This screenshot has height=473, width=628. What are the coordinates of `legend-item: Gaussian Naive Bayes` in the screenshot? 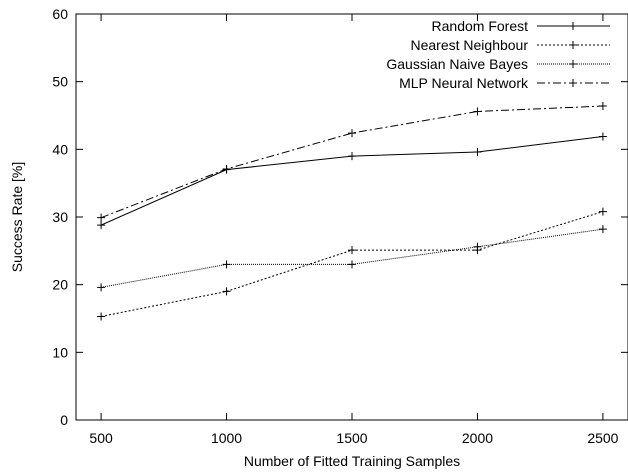 It's located at (498, 64).